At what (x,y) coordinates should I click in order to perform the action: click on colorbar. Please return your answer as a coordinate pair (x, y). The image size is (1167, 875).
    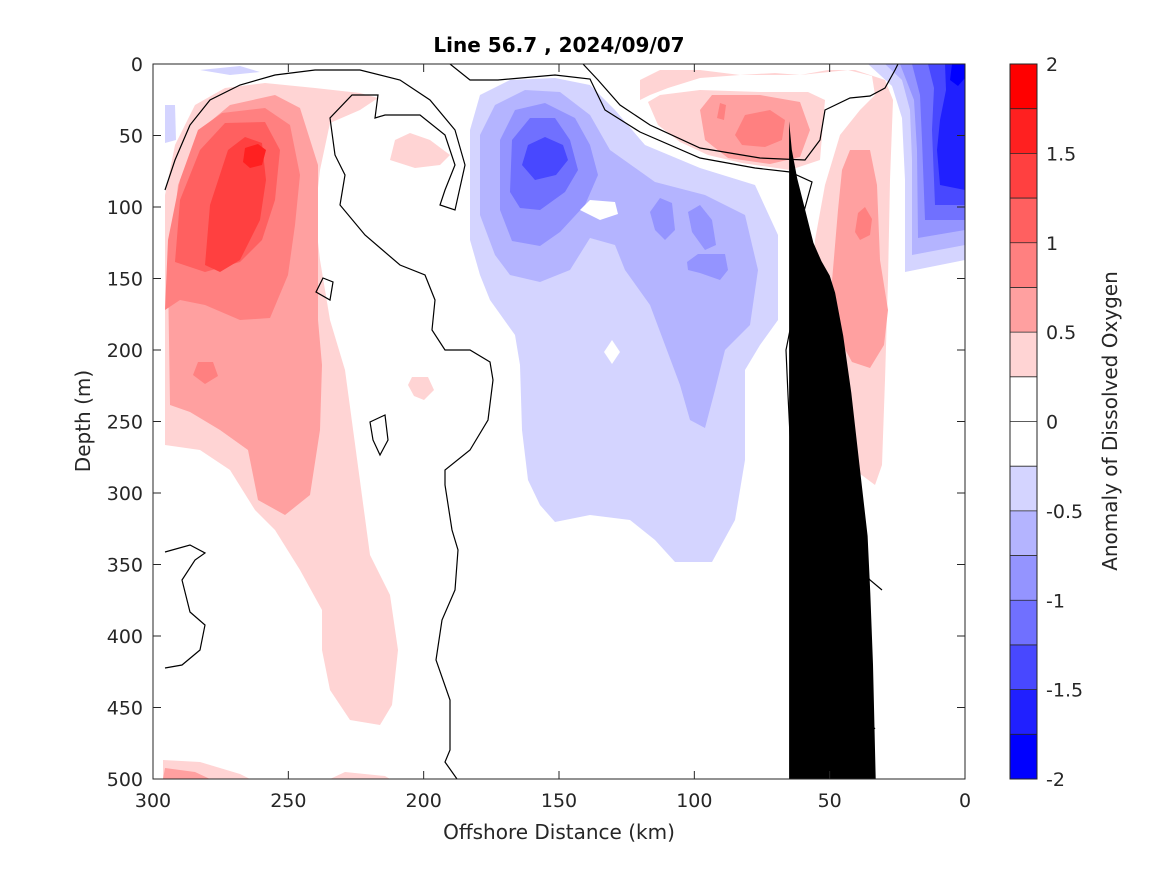
    Looking at the image, I should click on (1023, 421).